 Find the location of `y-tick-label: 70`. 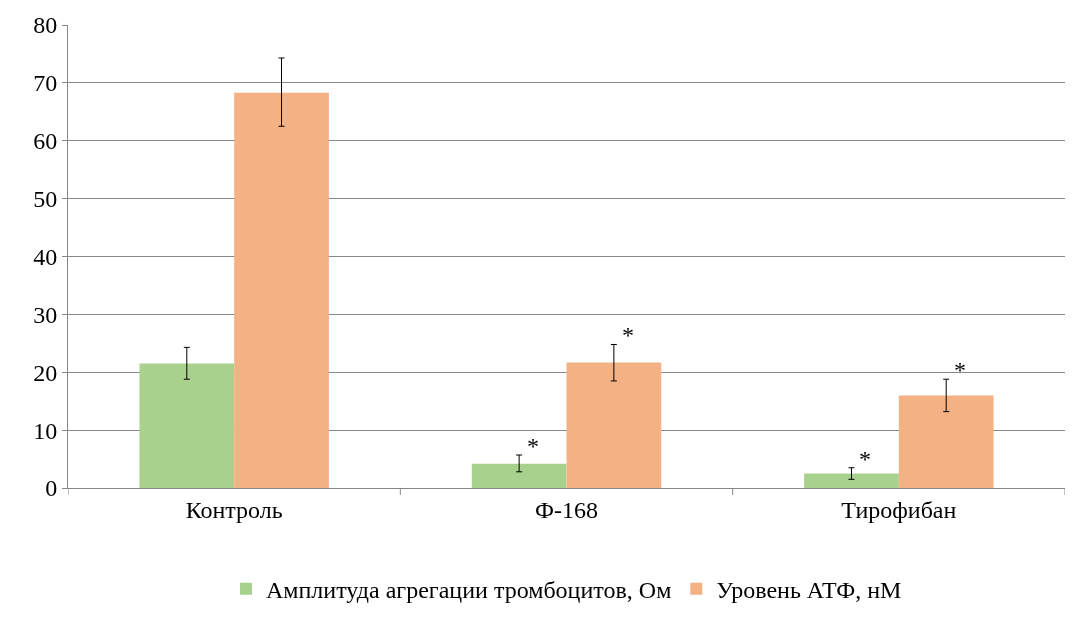

y-tick-label: 70 is located at coordinates (45, 83).